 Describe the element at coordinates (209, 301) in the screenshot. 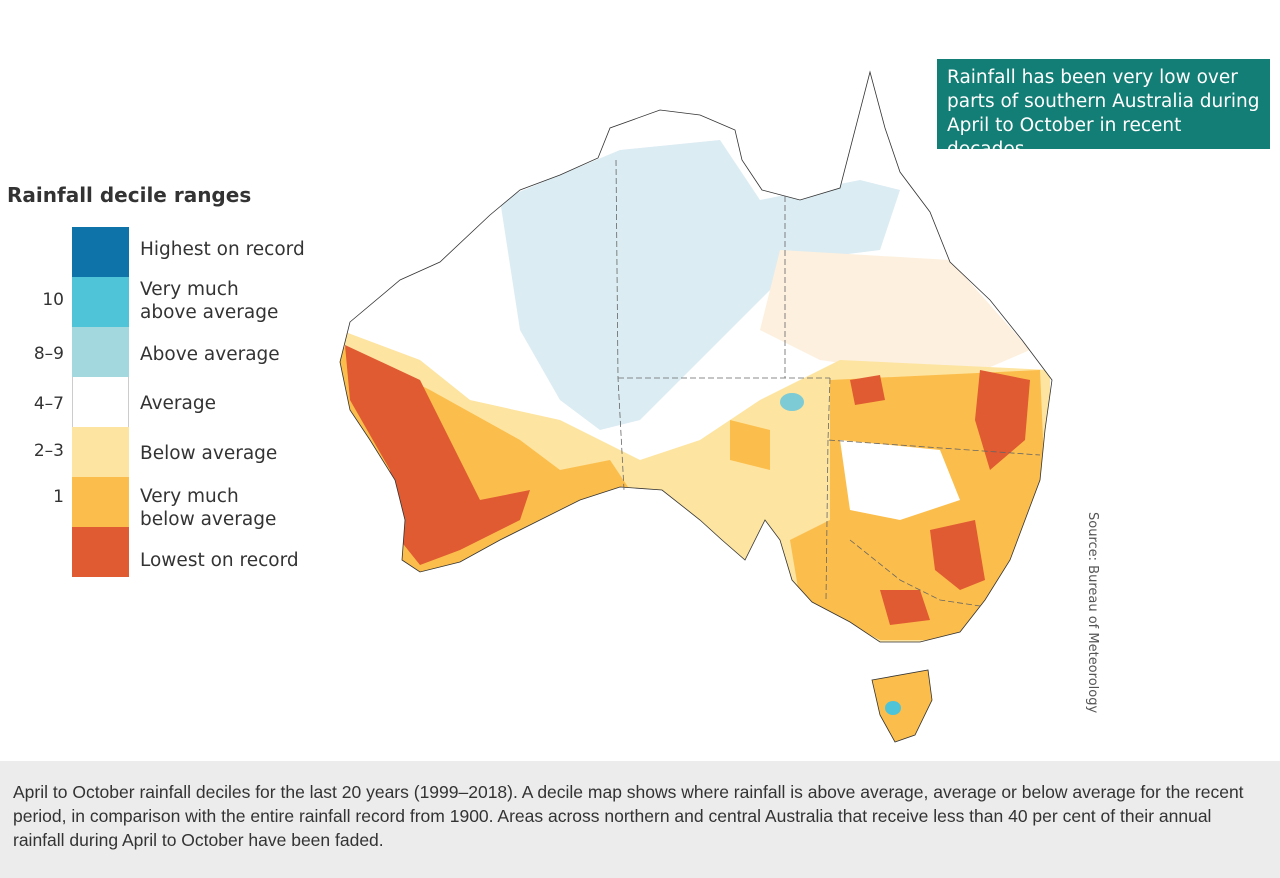

I see `legend-label-very-much-above: Very much above average` at that location.